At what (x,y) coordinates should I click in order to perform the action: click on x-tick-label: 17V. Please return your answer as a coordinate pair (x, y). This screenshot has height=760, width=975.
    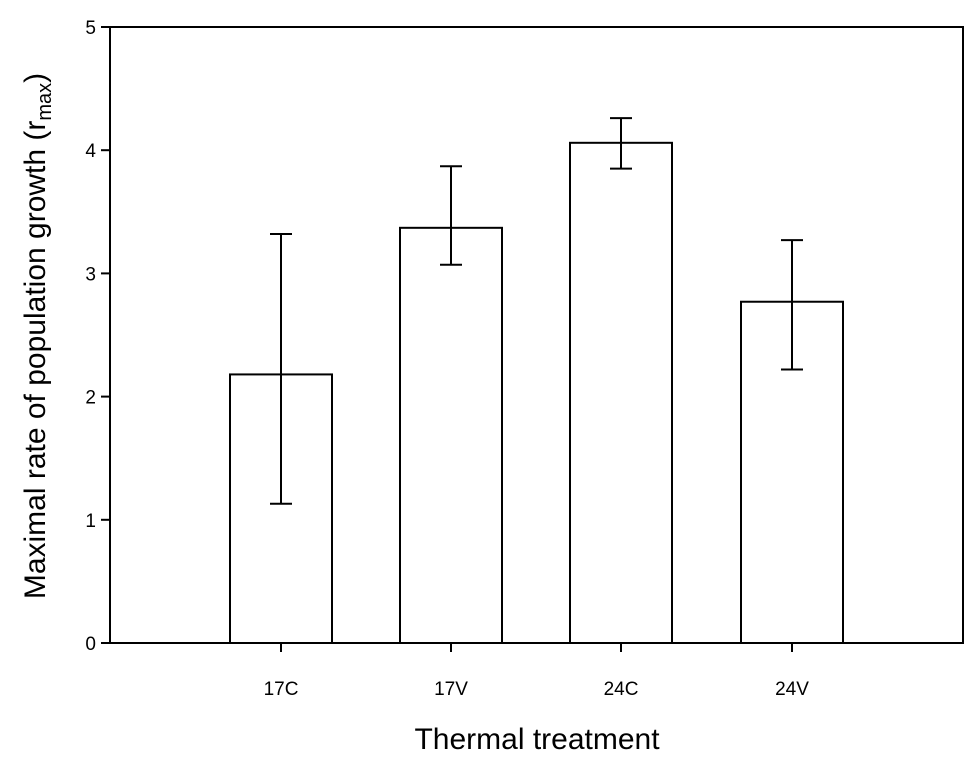
    Looking at the image, I should click on (451, 689).